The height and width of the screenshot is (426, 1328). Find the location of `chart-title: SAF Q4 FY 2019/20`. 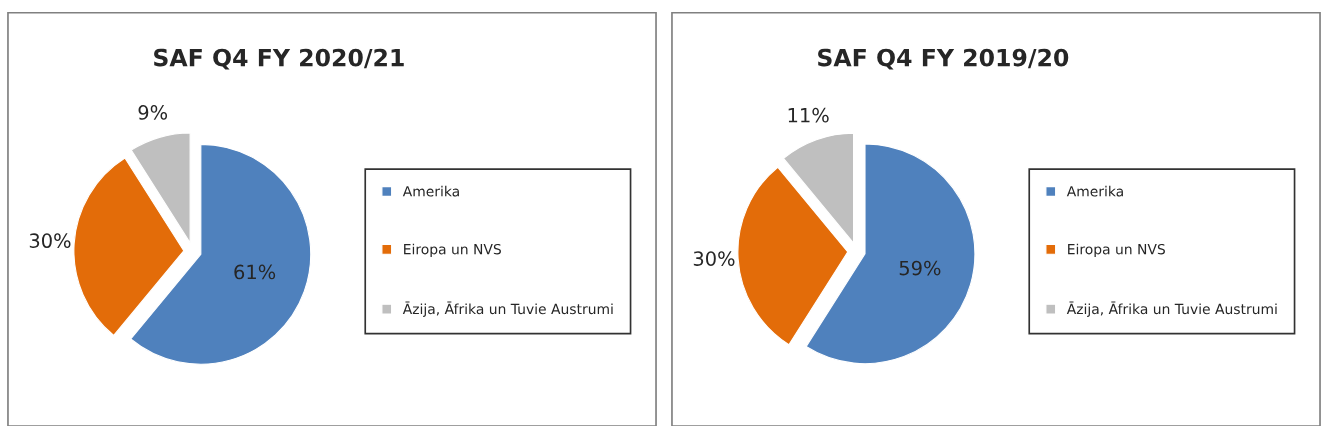

chart-title: SAF Q4 FY 2019/20 is located at coordinates (943, 59).